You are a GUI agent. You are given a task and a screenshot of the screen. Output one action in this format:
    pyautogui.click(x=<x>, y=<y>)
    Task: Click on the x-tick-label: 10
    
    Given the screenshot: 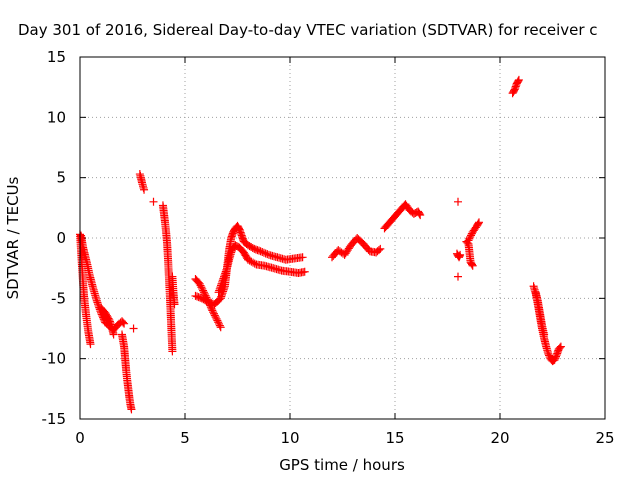 What is the action you would take?
    pyautogui.click(x=289, y=438)
    